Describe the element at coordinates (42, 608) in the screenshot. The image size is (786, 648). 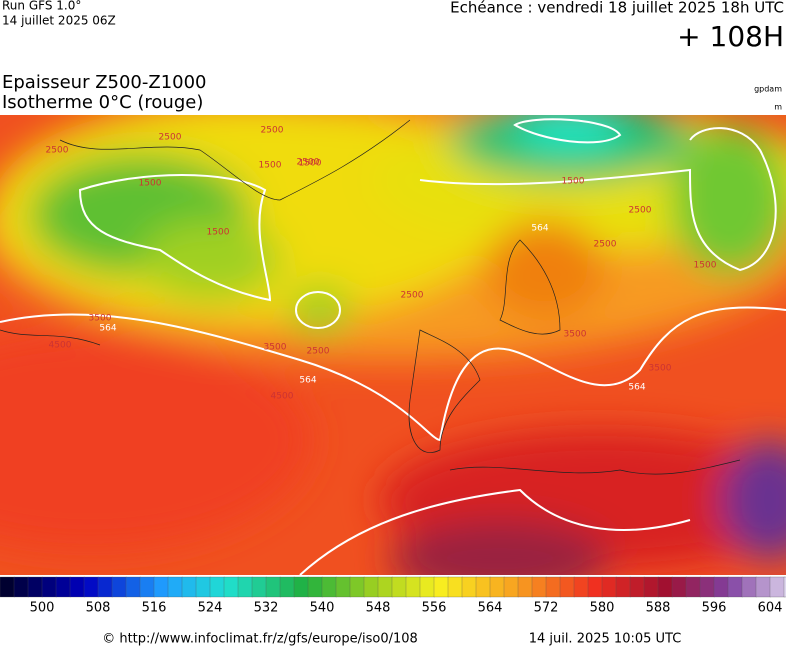
I see `colorbar-label: 500` at that location.